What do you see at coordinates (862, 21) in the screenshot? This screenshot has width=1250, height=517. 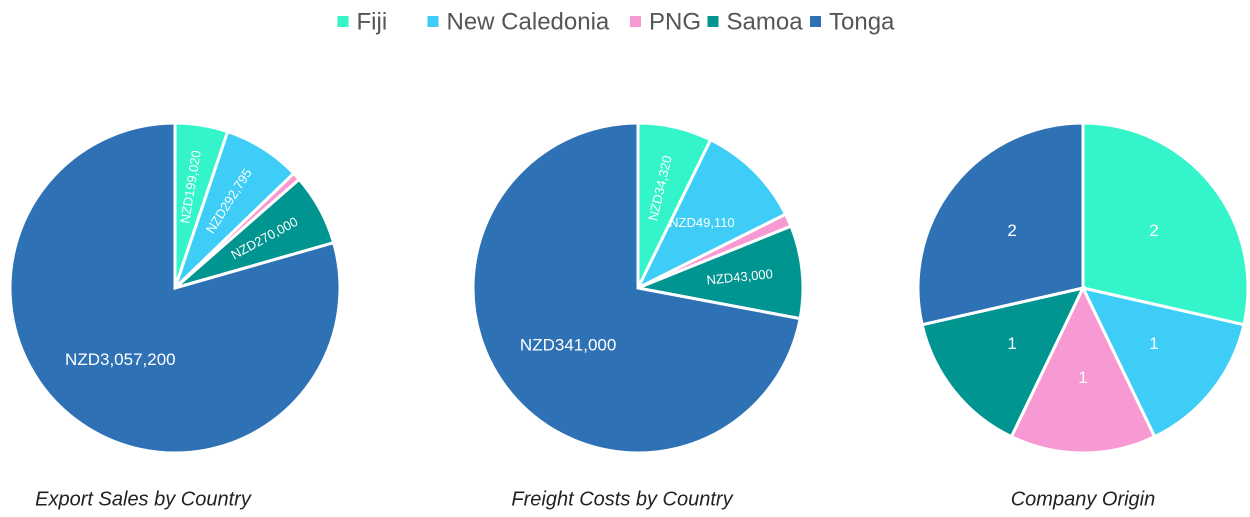 I see `legend-label: Tonga` at bounding box center [862, 21].